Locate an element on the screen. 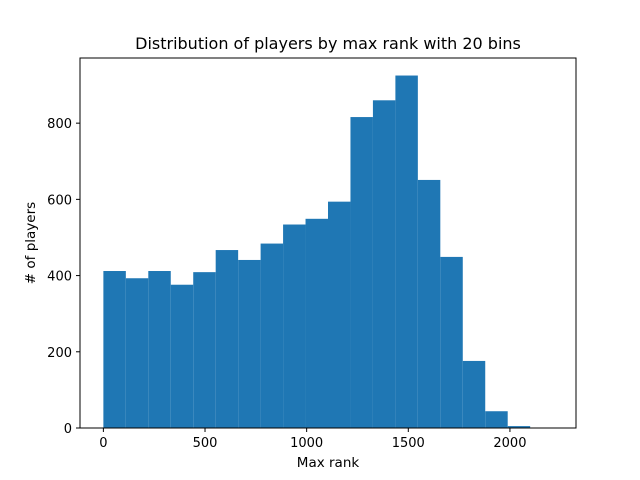 This screenshot has height=480, width=640. x-tick-label: 0 is located at coordinates (103, 443).